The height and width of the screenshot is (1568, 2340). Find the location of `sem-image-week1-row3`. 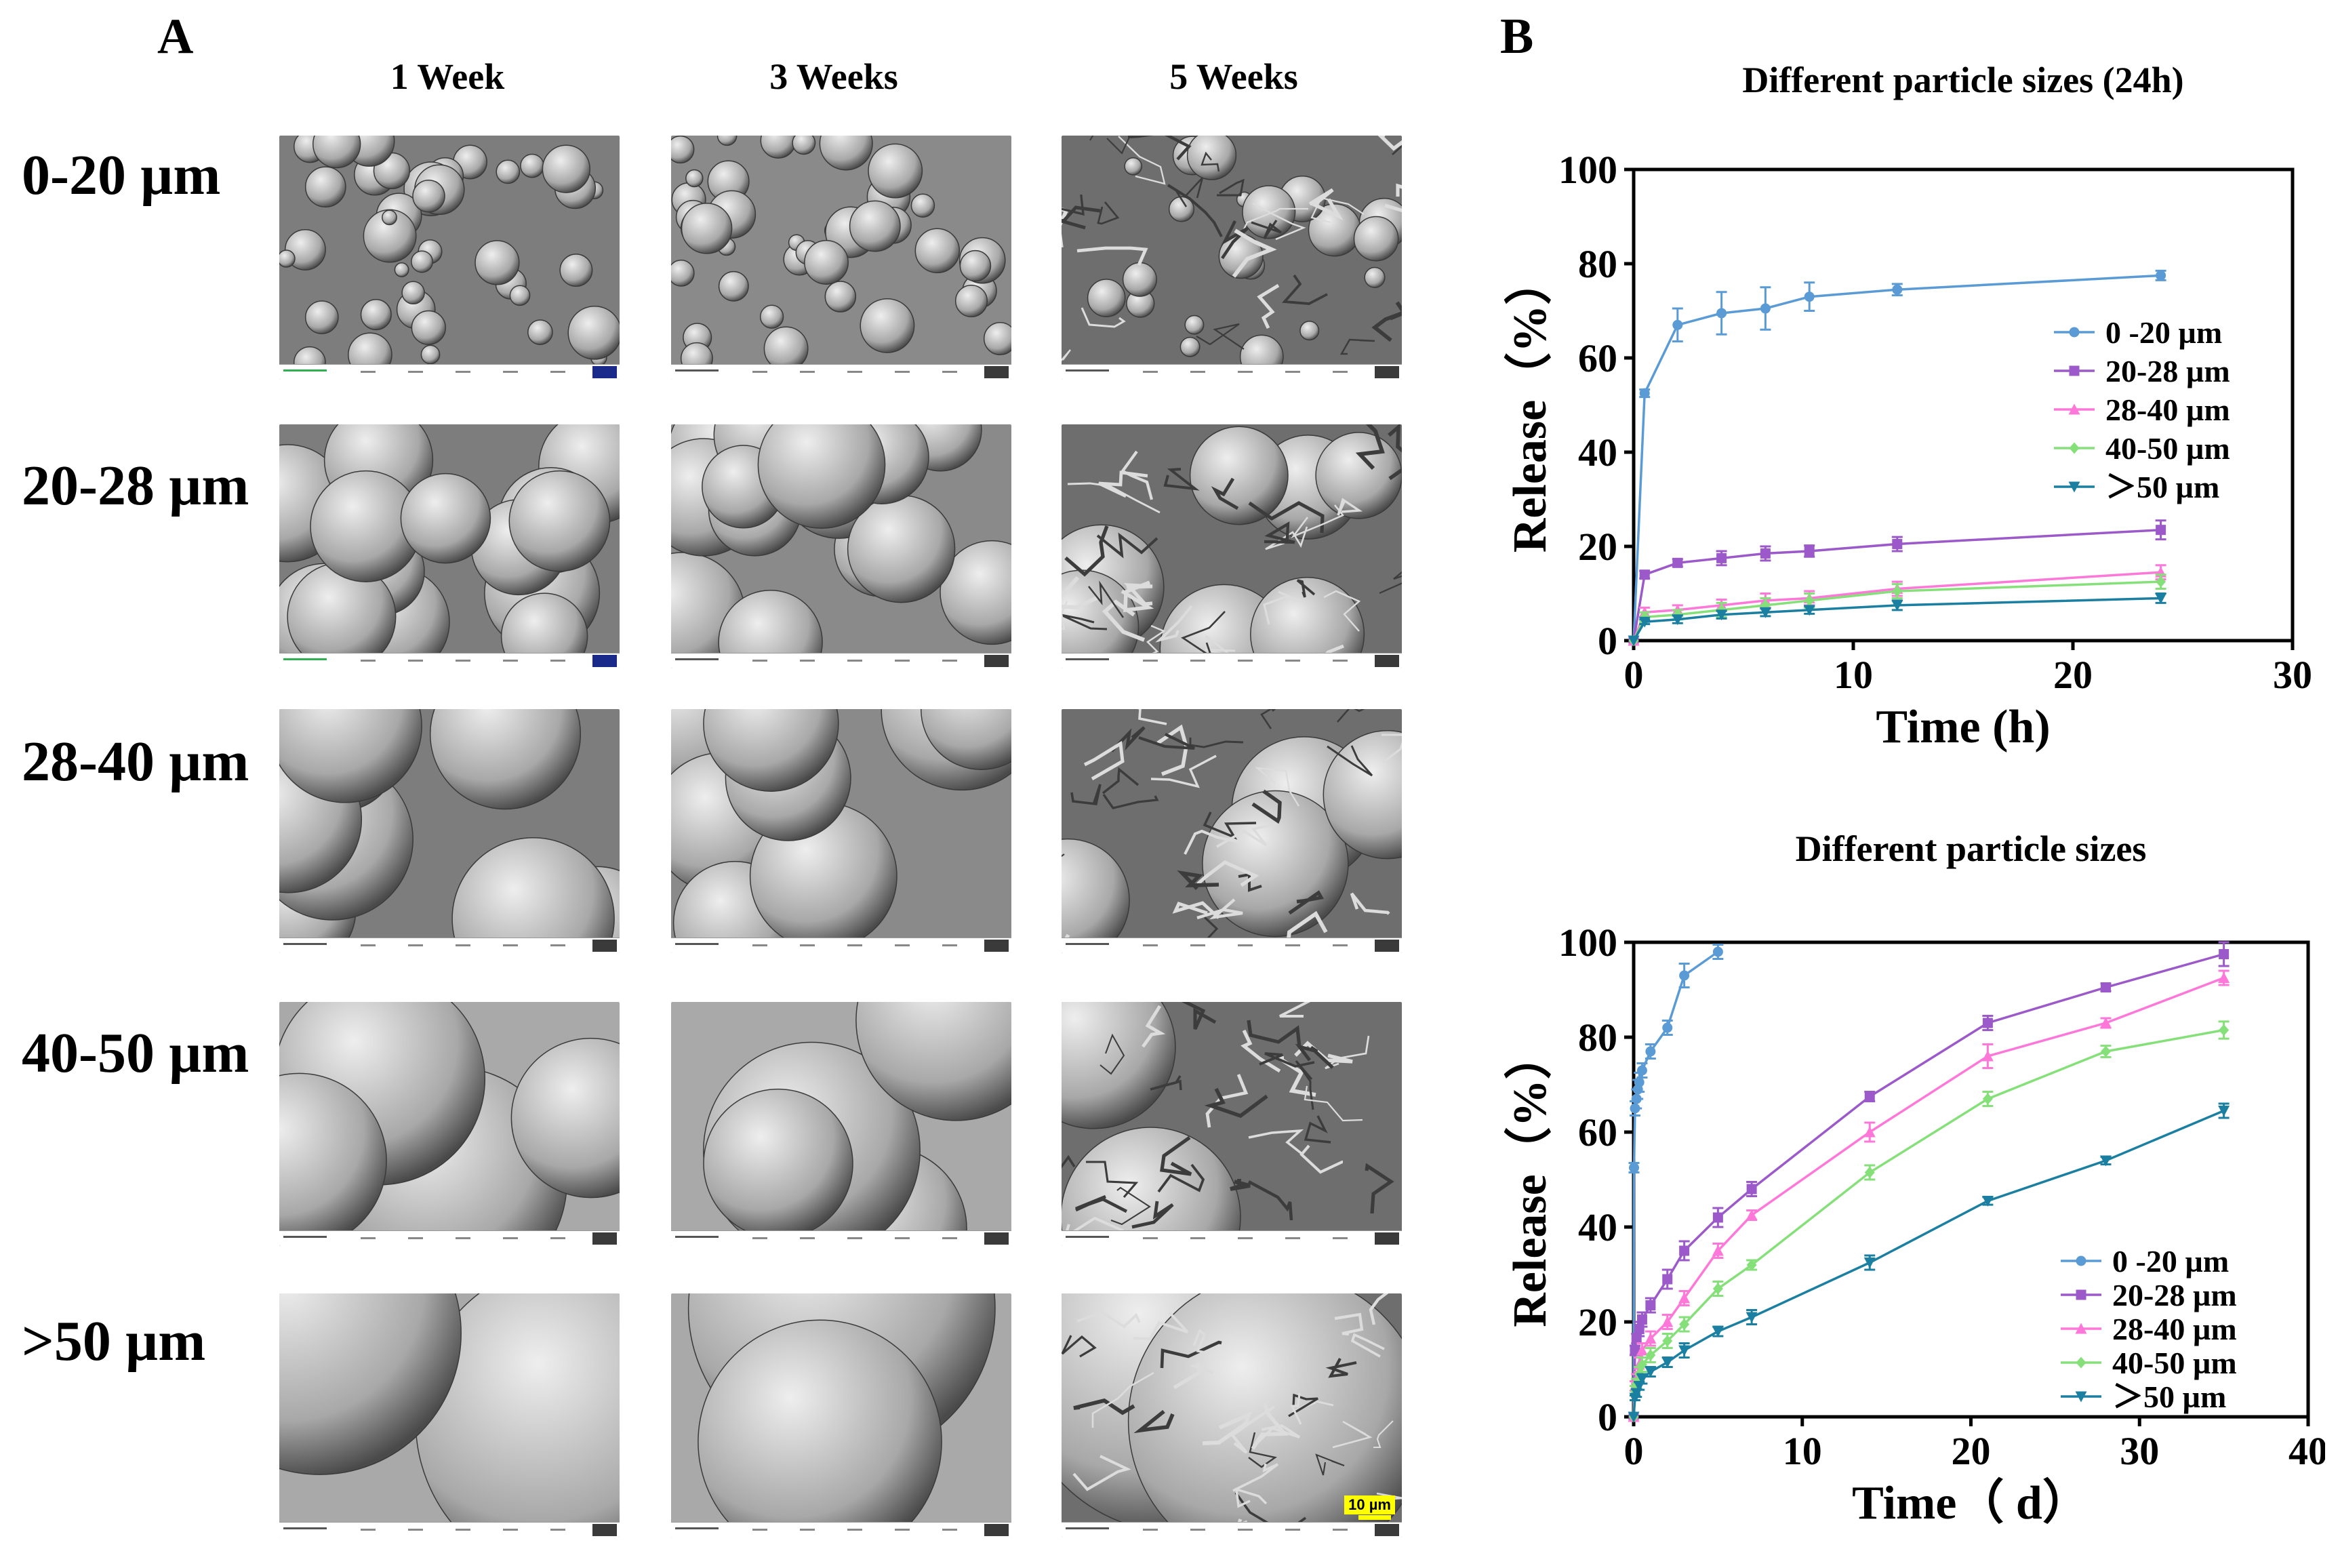

sem-image-week1-row3 is located at coordinates (449, 831).